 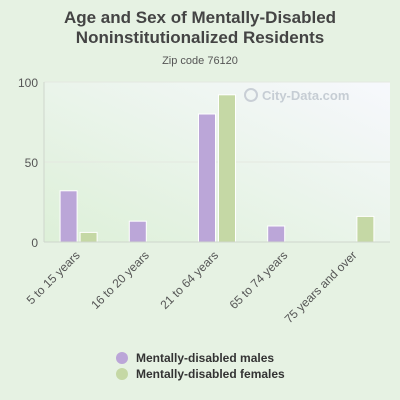 I want to click on watermark: City-Data.com, so click(x=296, y=95).